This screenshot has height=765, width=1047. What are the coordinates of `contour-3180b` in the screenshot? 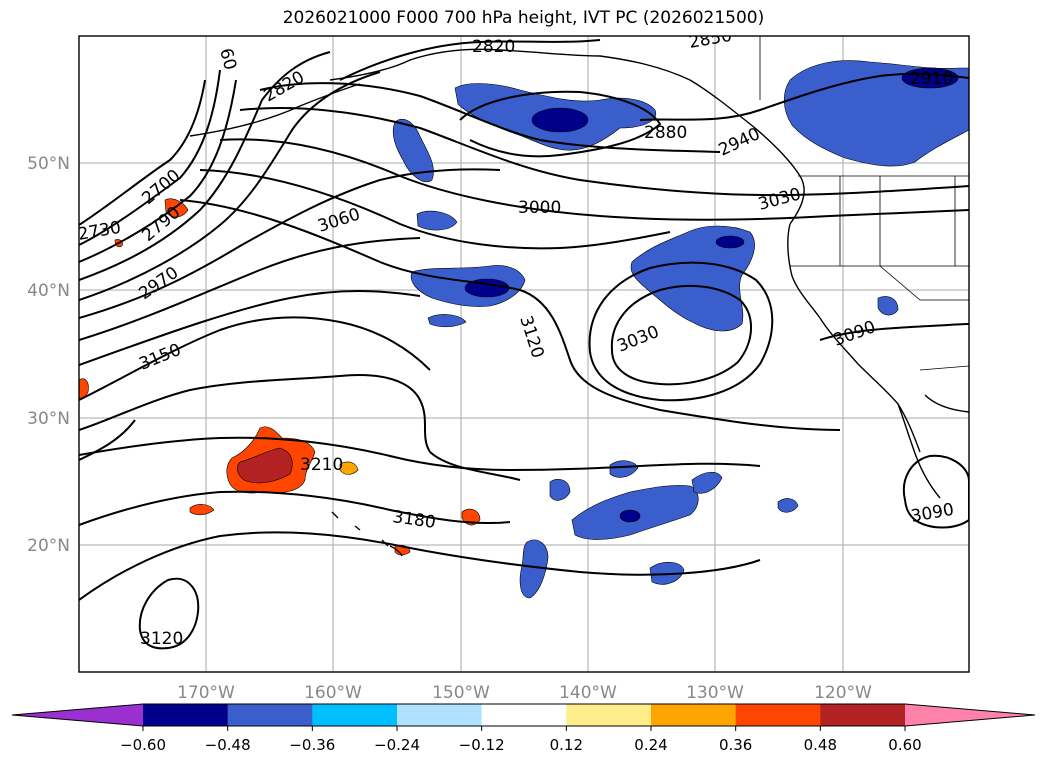 It's located at (295, 508).